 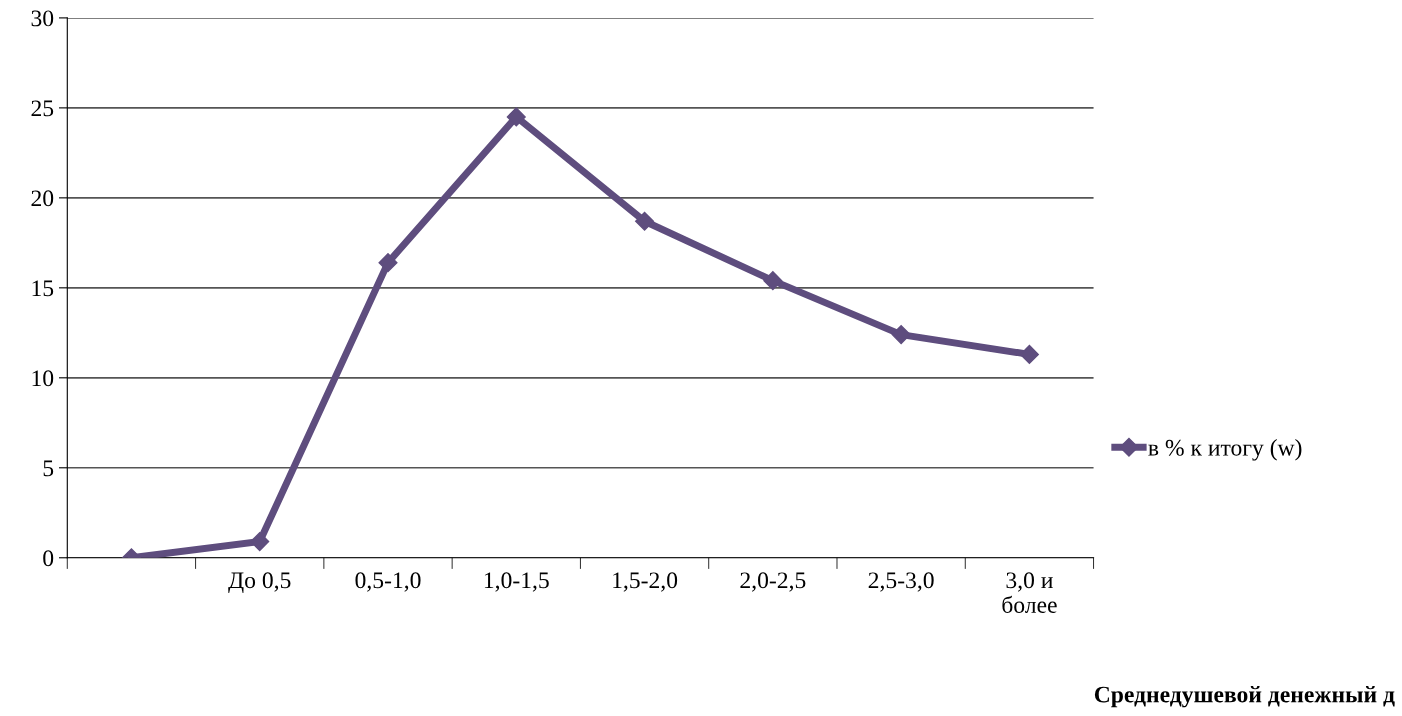 I want to click on x-tick-label: До 0,5, so click(x=259, y=583).